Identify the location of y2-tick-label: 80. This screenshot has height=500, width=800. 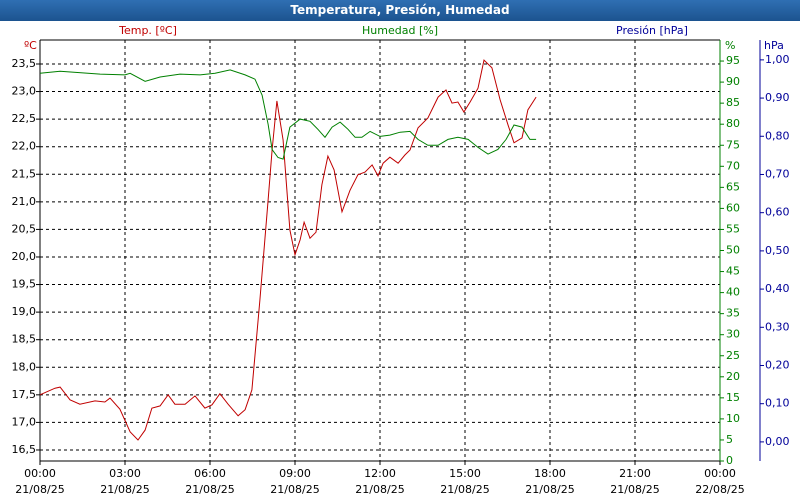
(733, 123).